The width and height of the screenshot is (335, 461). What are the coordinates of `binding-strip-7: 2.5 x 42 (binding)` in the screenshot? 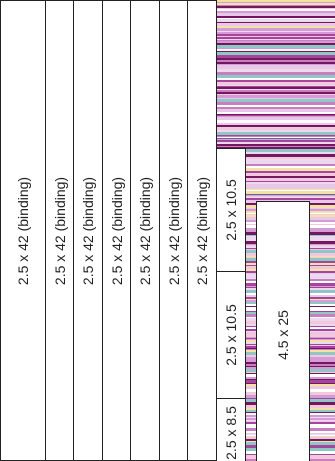 It's located at (202, 230).